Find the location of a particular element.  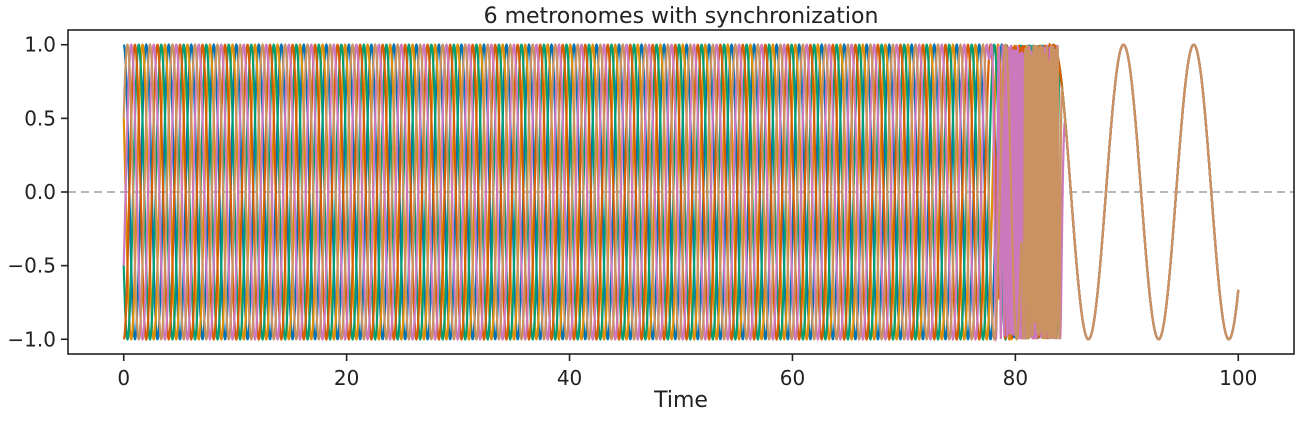

x-tick-label: 40 is located at coordinates (569, 378).